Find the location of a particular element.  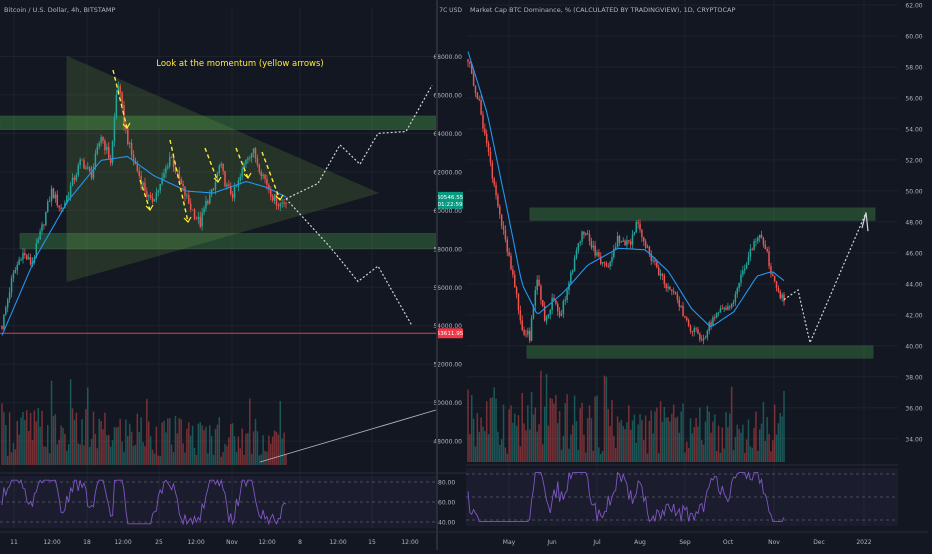

left-candles is located at coordinates (144, 208).